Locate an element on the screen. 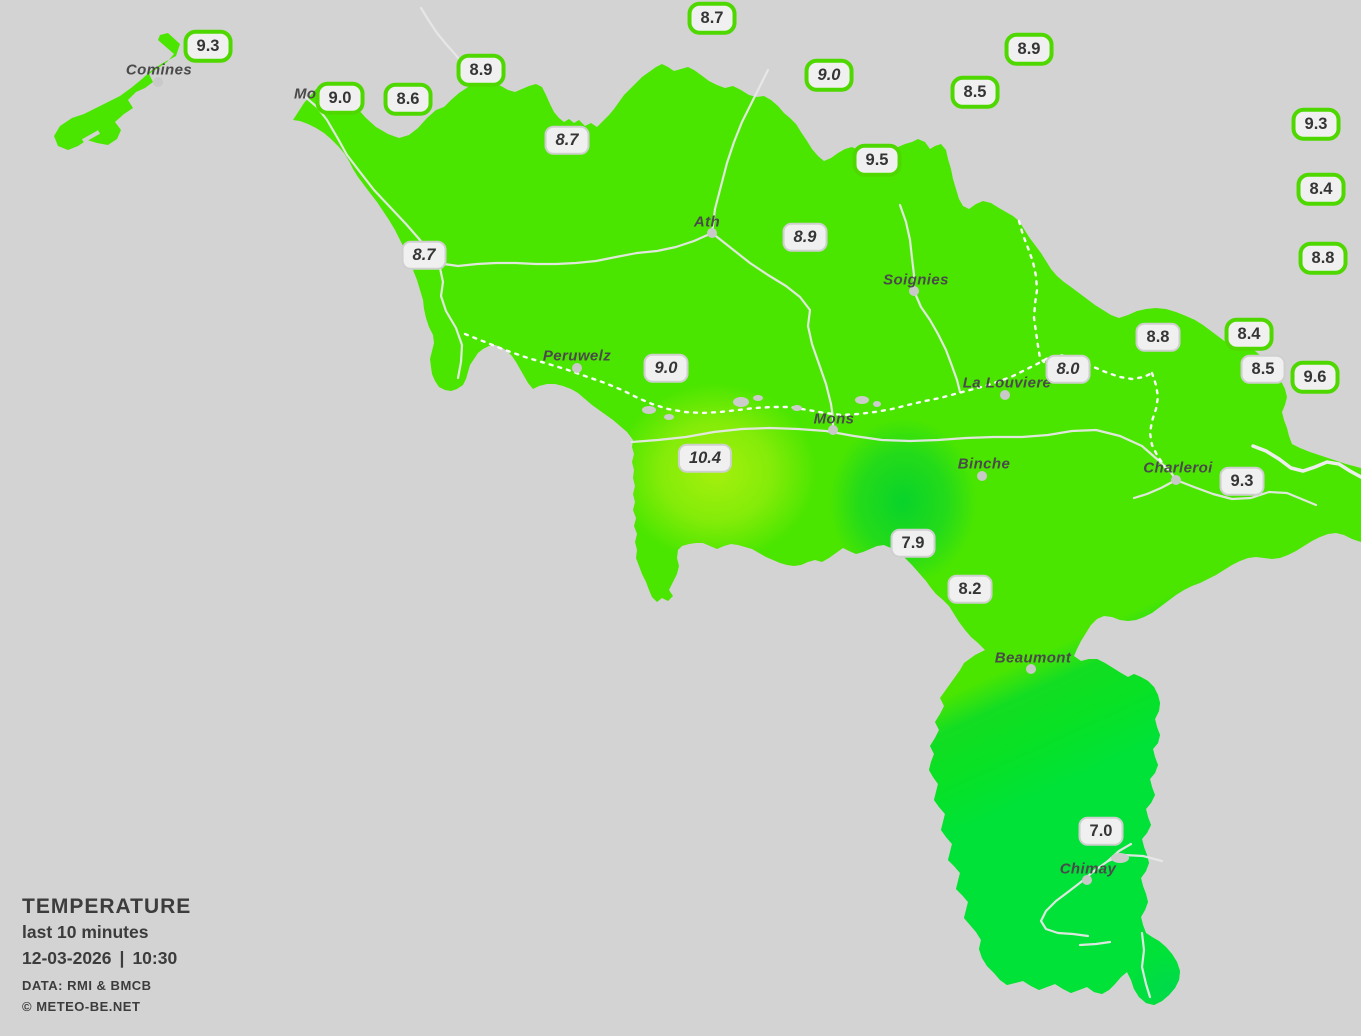 The width and height of the screenshot is (1361, 1036). legend-title: TEMPERATURE is located at coordinates (107, 906).